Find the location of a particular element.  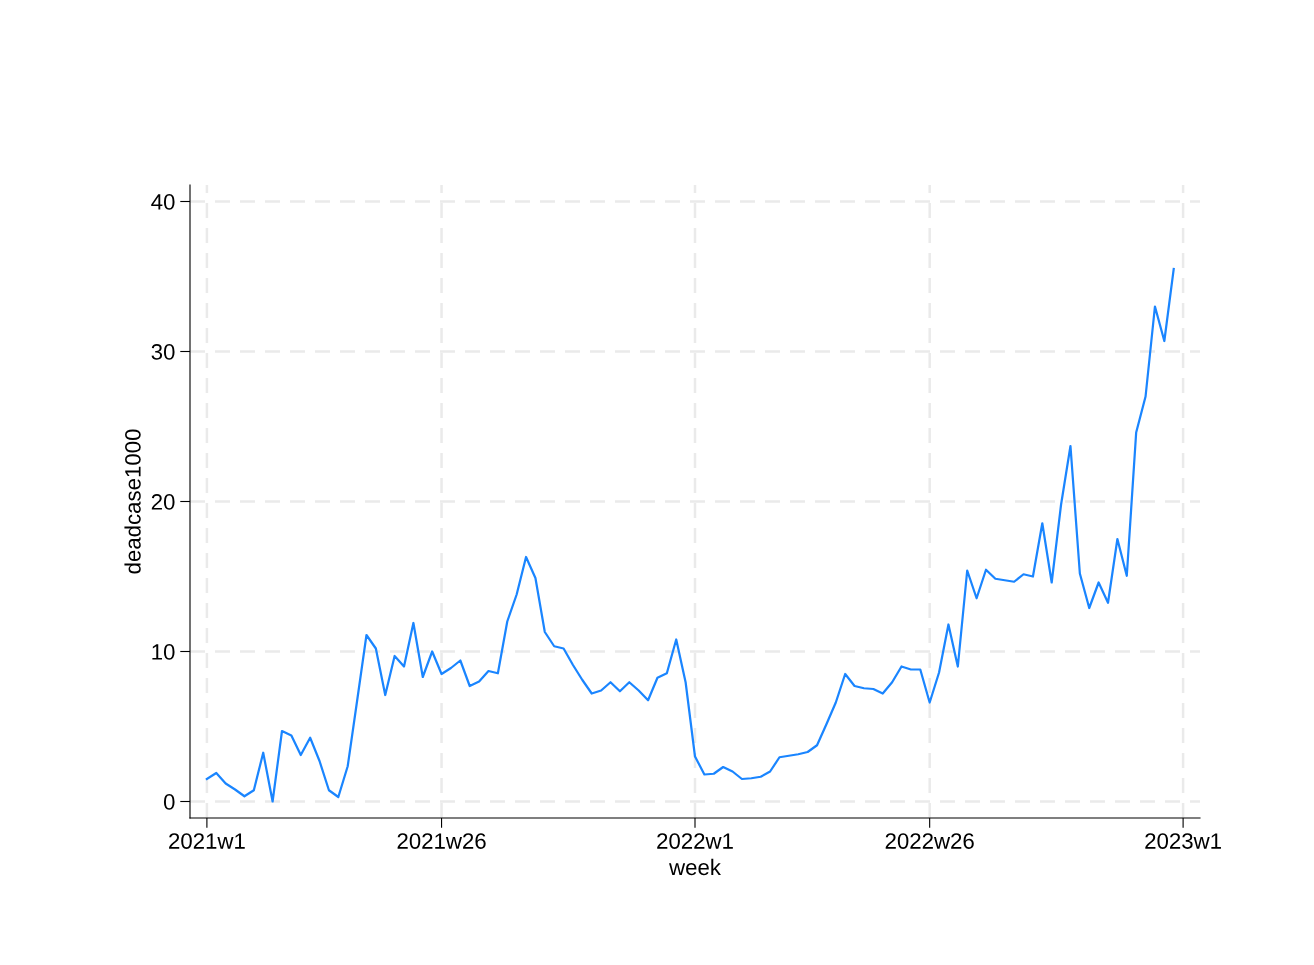

x-tick-label: 2021w26 is located at coordinates (441, 841).